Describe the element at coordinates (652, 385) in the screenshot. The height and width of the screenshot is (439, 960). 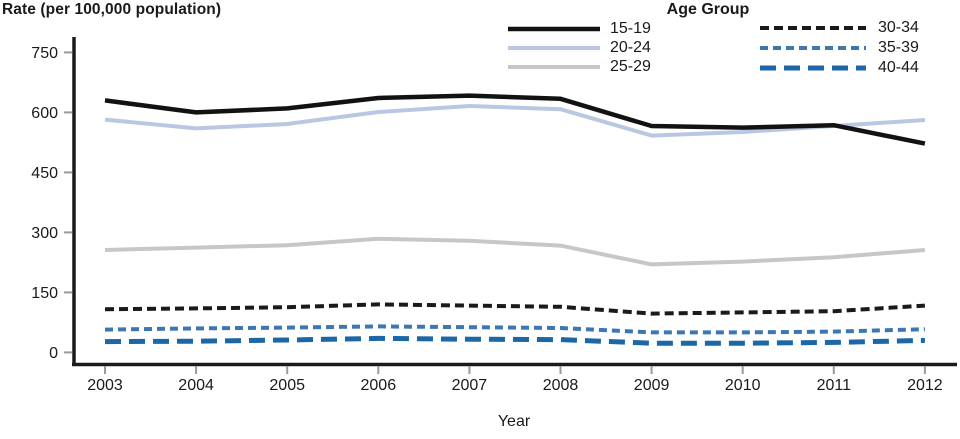
I see `svg-text: 2009` at that location.